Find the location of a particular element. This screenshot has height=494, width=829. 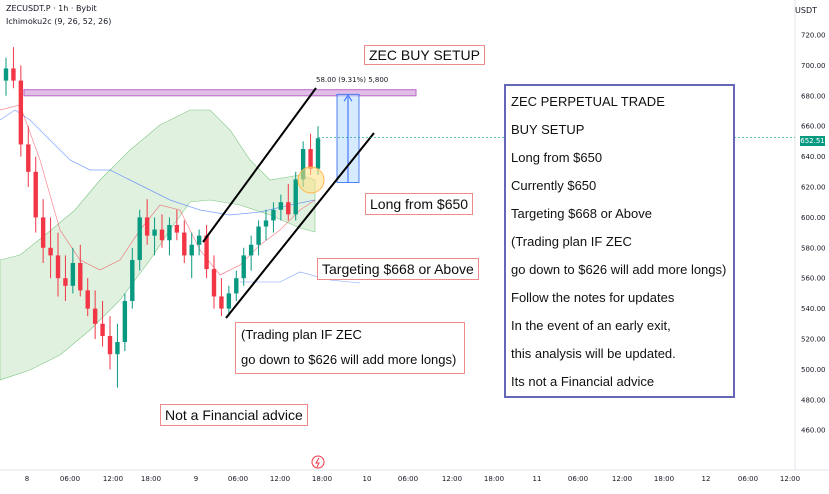

y-tick-label: 640.00 is located at coordinates (813, 157).